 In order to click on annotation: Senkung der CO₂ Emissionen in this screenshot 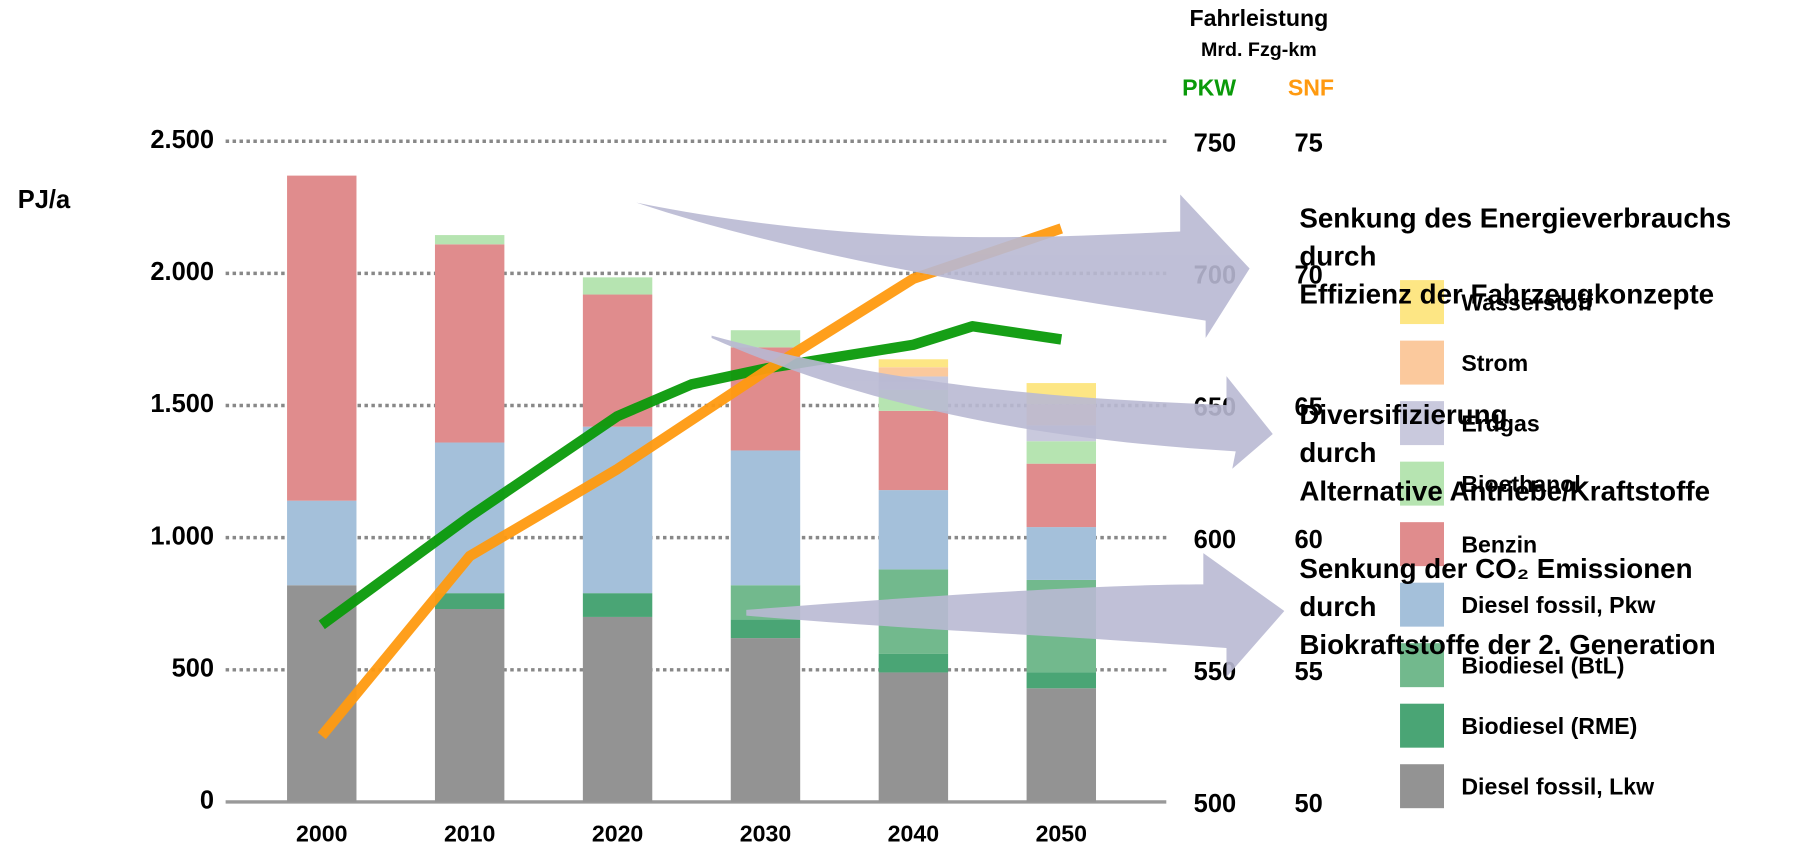, I will do `click(1495, 568)`.